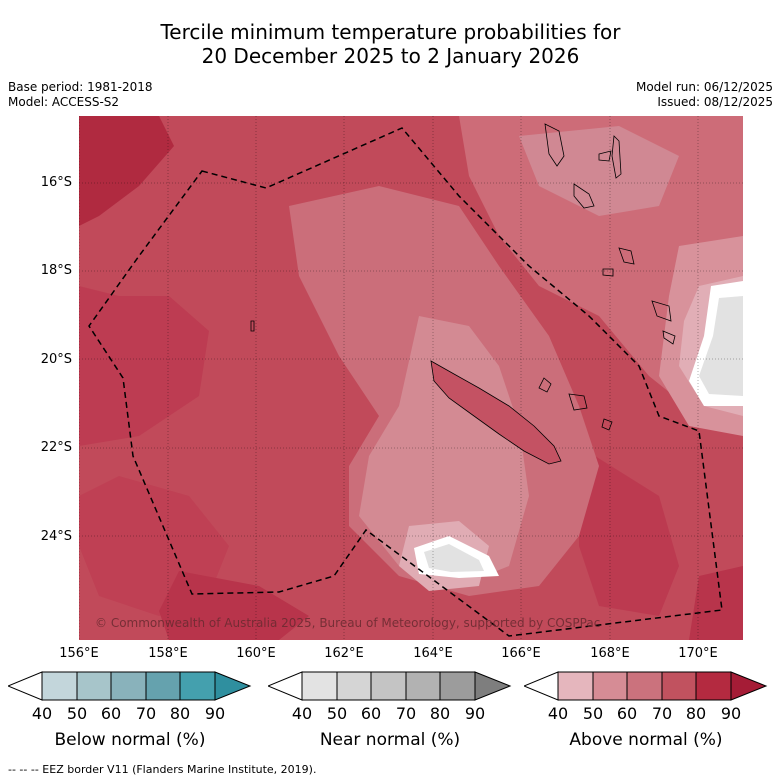  I want to click on above-title: Above normal (%), so click(646, 740).